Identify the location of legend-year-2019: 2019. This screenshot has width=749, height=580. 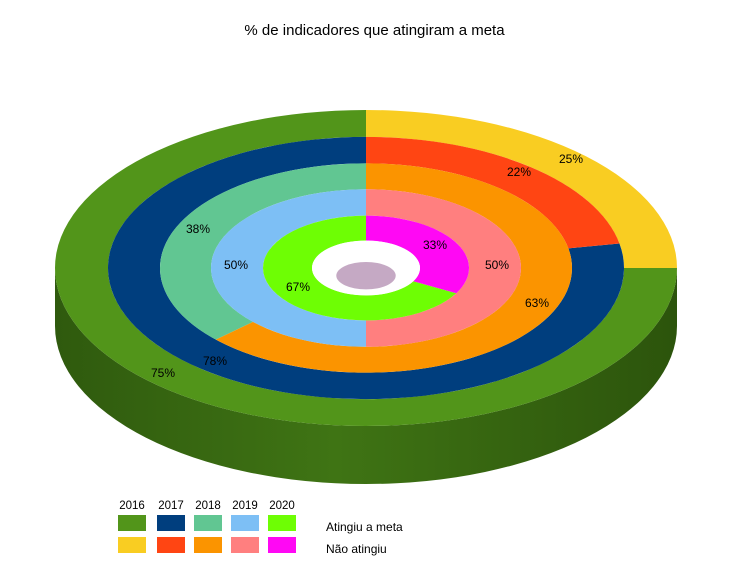
(245, 506).